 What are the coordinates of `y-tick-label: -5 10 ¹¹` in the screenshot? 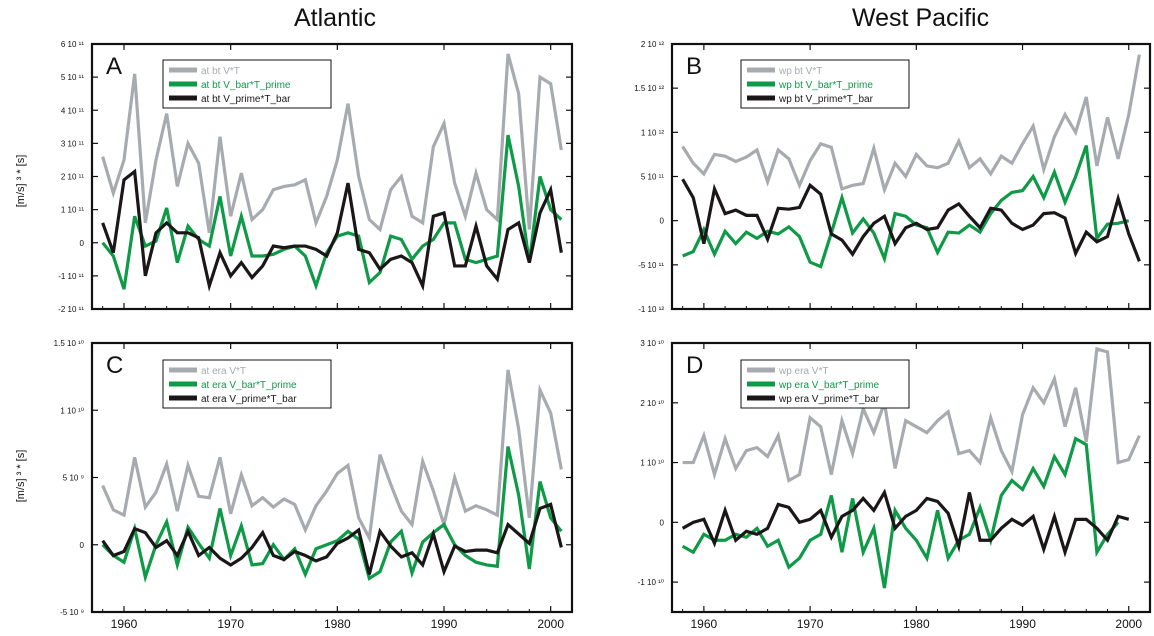 It's located at (651, 265).